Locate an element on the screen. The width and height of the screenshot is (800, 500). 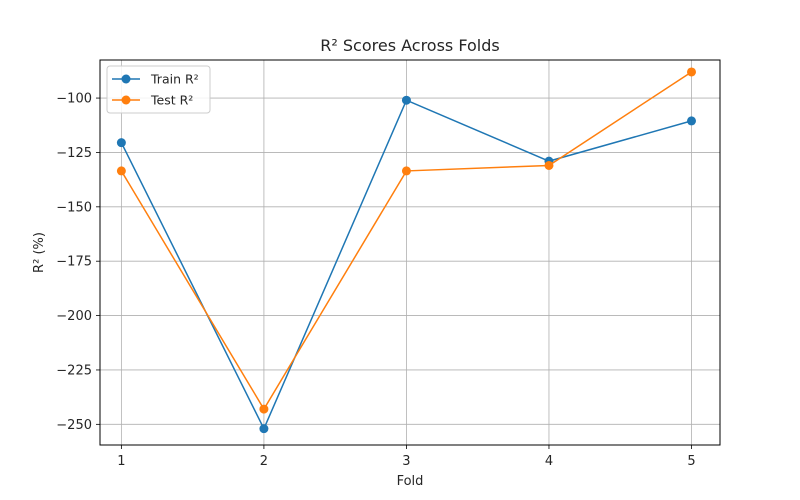
chart-title: R² Scores Across Folds is located at coordinates (409, 45).